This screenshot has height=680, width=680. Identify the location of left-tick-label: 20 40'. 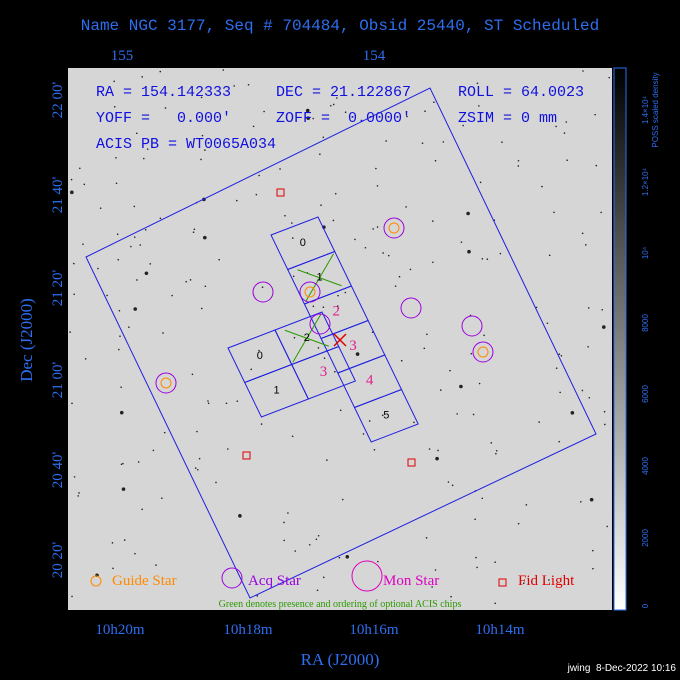
(58, 469).